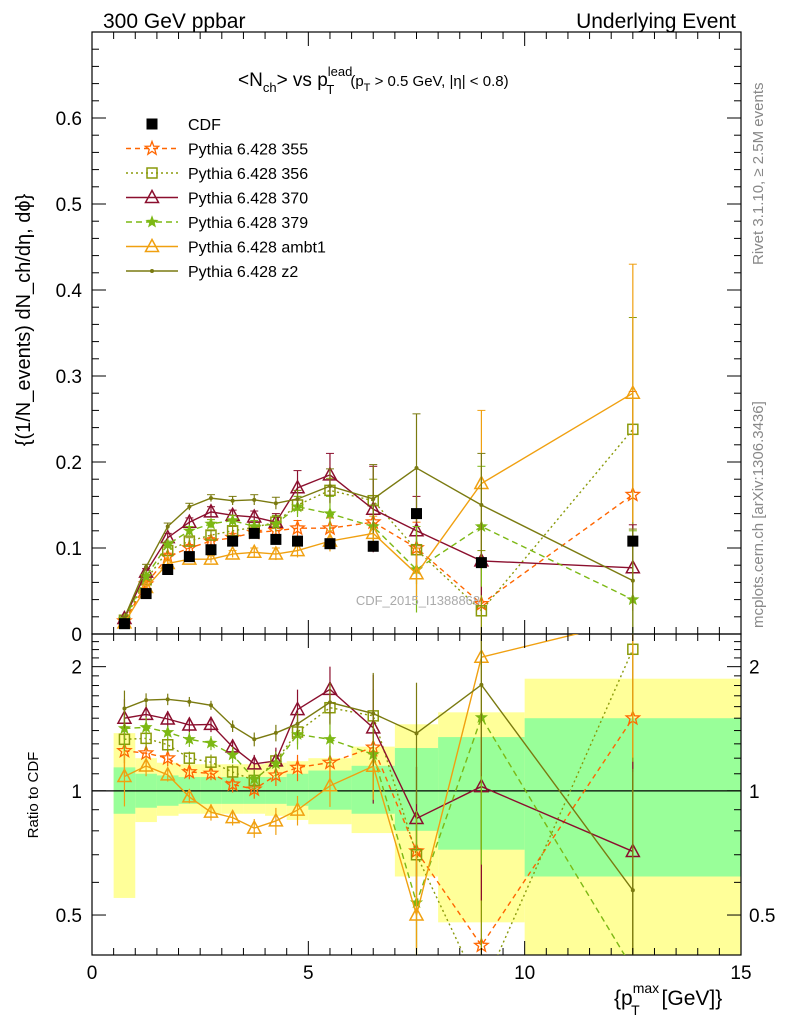  Describe the element at coordinates (69, 291) in the screenshot. I see `y-tick-label: 0.4` at that location.